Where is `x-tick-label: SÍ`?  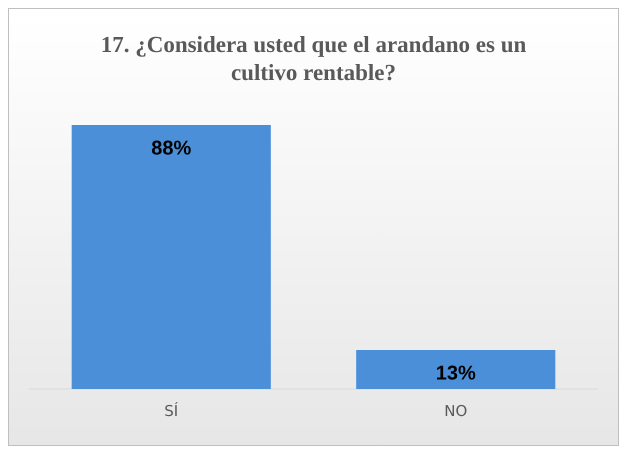
x-tick-label: SÍ is located at coordinates (171, 411).